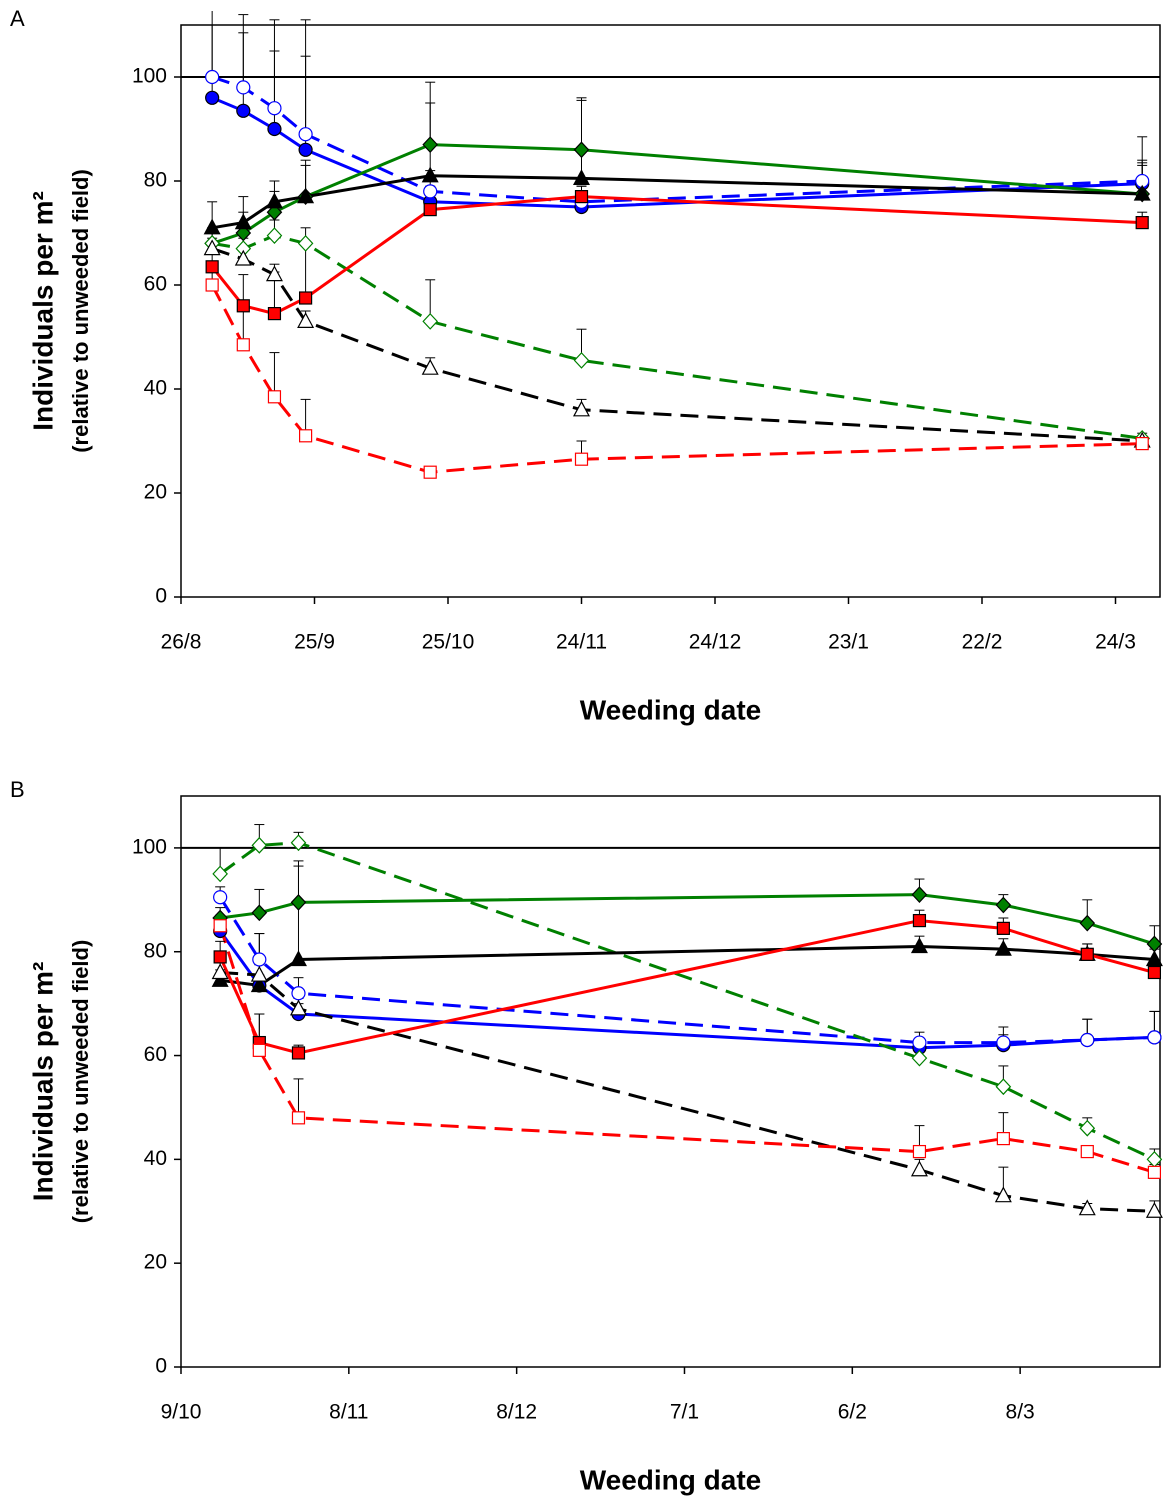 This screenshot has height=1499, width=1163. What do you see at coordinates (42, 1082) in the screenshot?
I see `y-axis-title: Individuals per m²` at bounding box center [42, 1082].